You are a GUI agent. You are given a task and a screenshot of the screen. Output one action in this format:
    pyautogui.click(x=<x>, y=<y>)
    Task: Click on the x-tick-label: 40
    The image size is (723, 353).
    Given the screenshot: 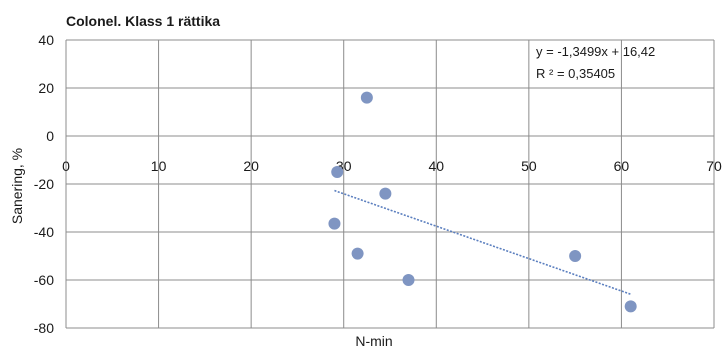 What is the action you would take?
    pyautogui.click(x=436, y=166)
    